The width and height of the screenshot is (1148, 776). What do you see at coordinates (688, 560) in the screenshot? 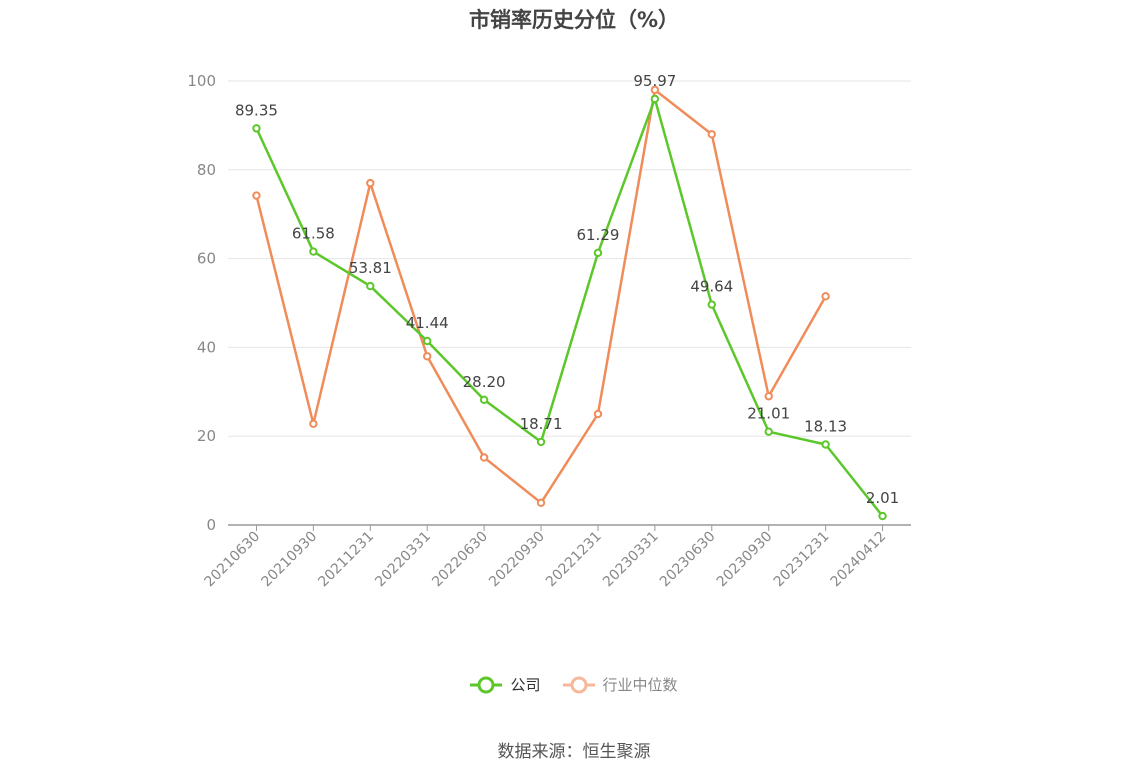
I see `x-tick-label: 20230630` at bounding box center [688, 560].